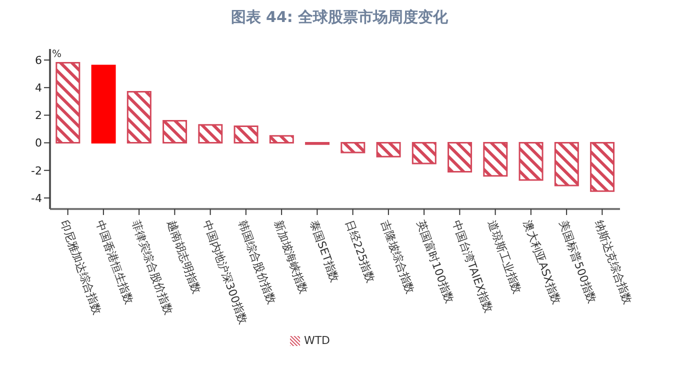  I want to click on y-tick-label: 6, so click(38, 60).